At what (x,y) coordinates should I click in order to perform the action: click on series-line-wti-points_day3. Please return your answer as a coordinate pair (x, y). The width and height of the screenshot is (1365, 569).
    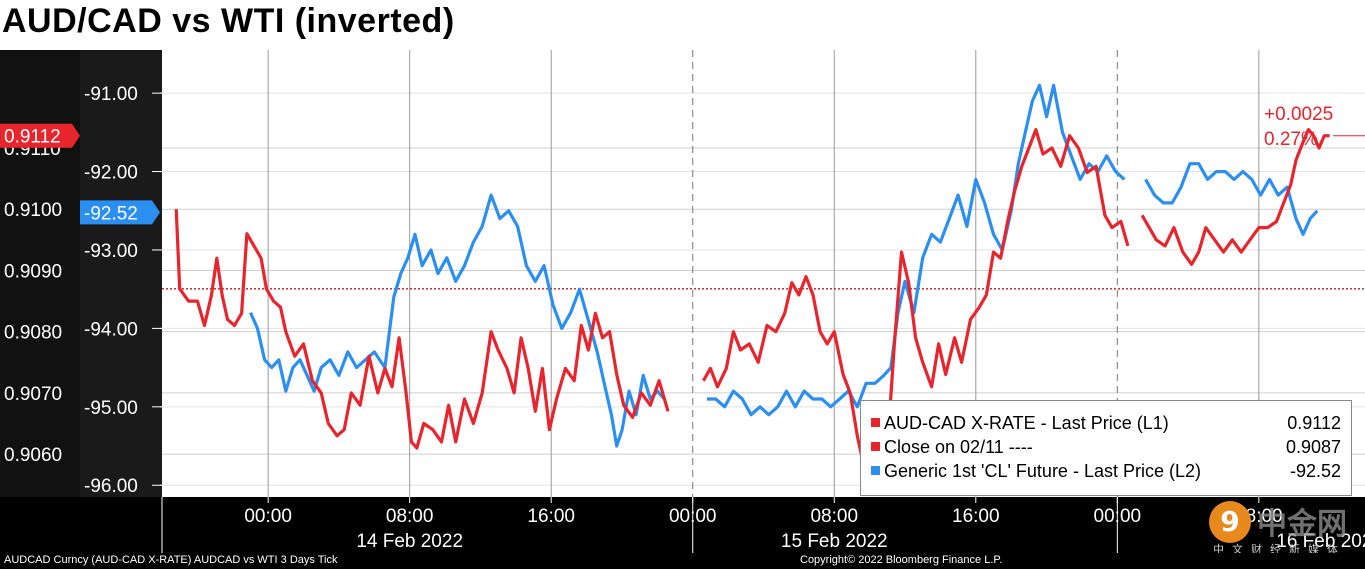
    Looking at the image, I should click on (1231, 199).